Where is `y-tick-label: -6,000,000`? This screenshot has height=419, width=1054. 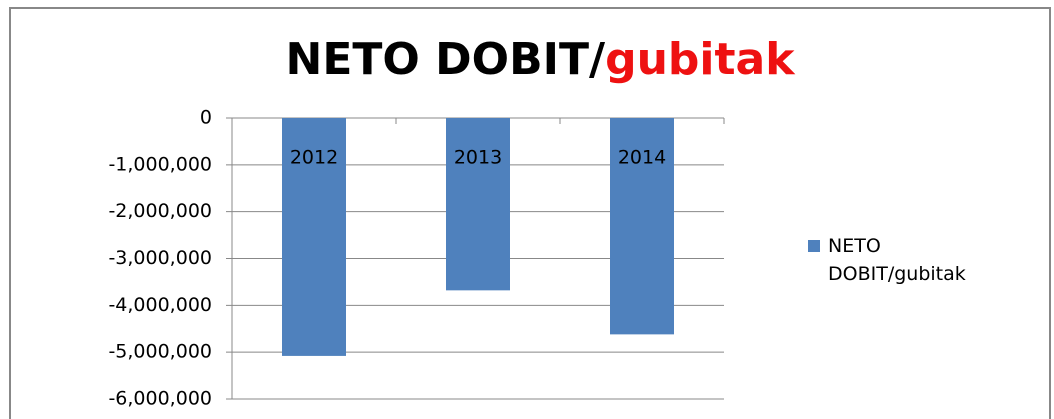 y-tick-label: -6,000,000 is located at coordinates (160, 399).